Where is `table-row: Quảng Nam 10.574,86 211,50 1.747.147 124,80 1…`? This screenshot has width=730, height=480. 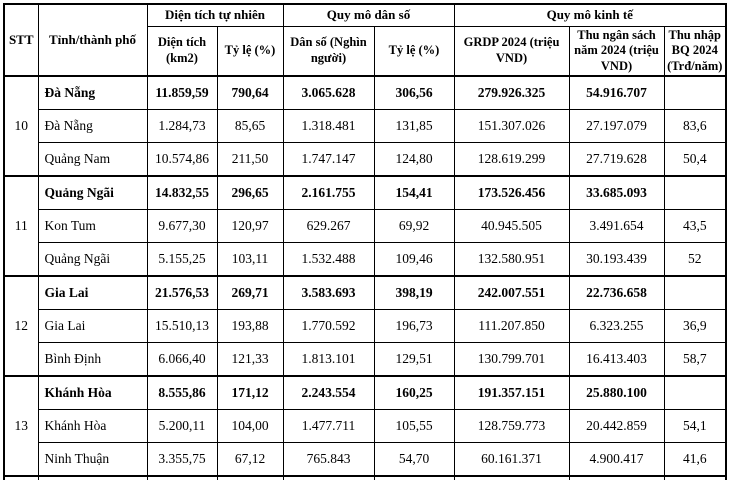
table-row: Quảng Nam 10.574,86 211,50 1.747.147 124,80 1… is located at coordinates (365, 159).